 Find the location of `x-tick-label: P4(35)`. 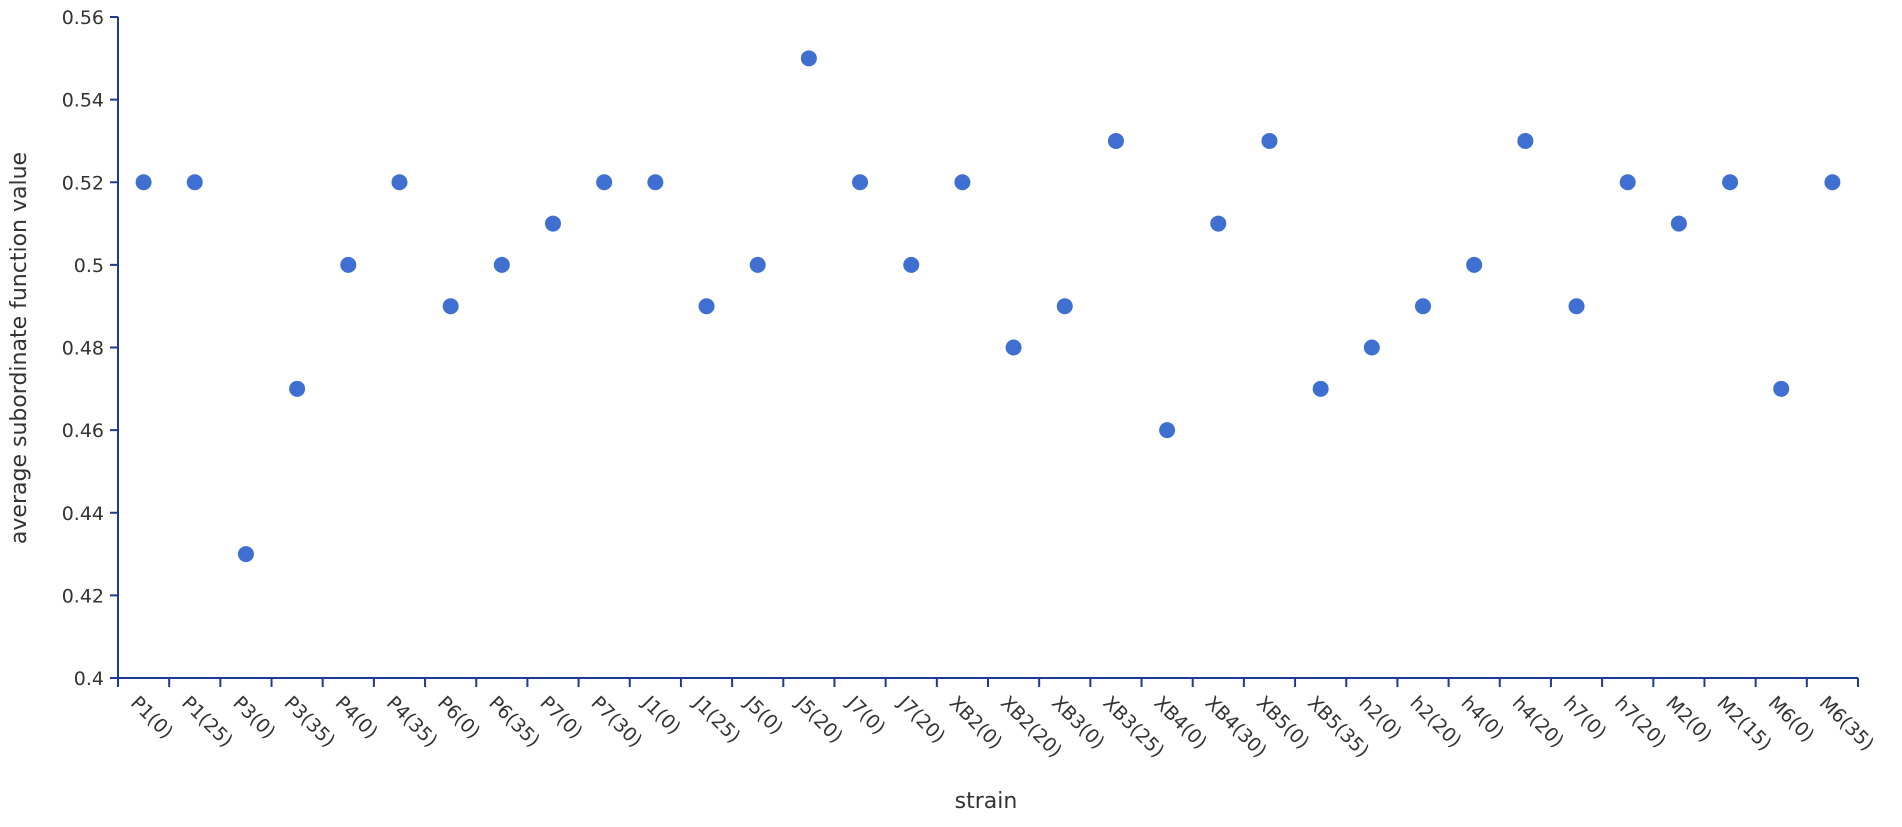

x-tick-label: P4(35) is located at coordinates (412, 722).